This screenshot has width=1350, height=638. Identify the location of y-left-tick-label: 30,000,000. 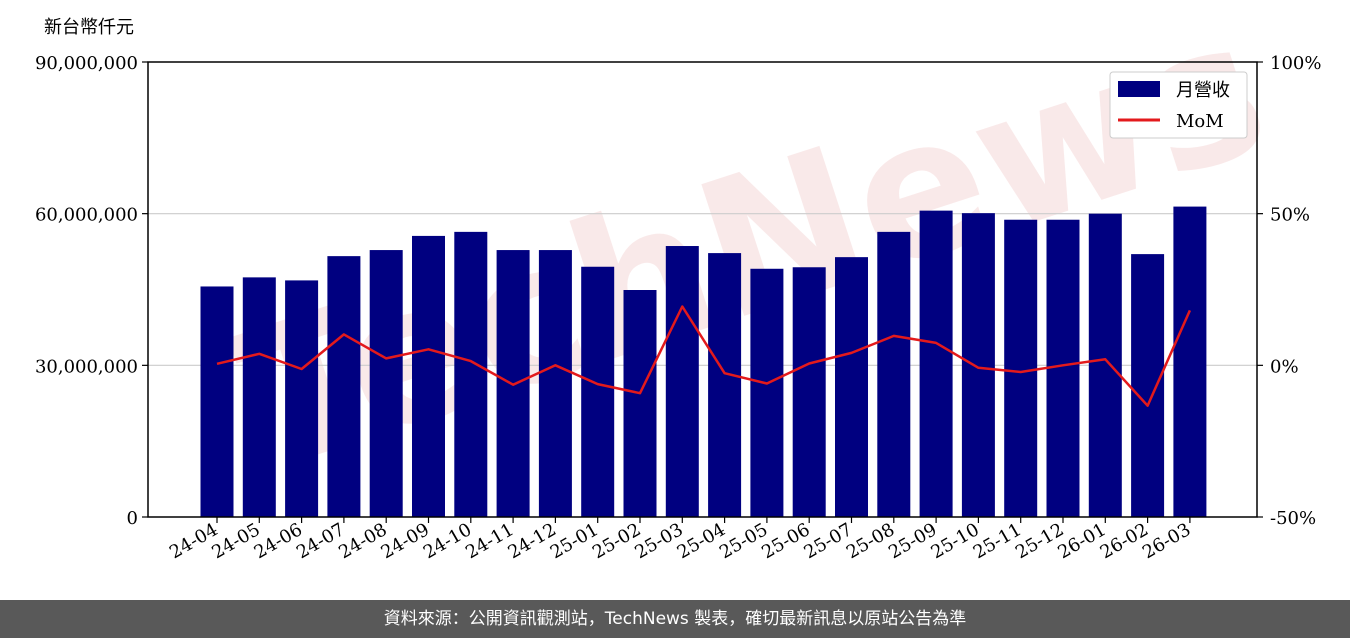
(86, 366).